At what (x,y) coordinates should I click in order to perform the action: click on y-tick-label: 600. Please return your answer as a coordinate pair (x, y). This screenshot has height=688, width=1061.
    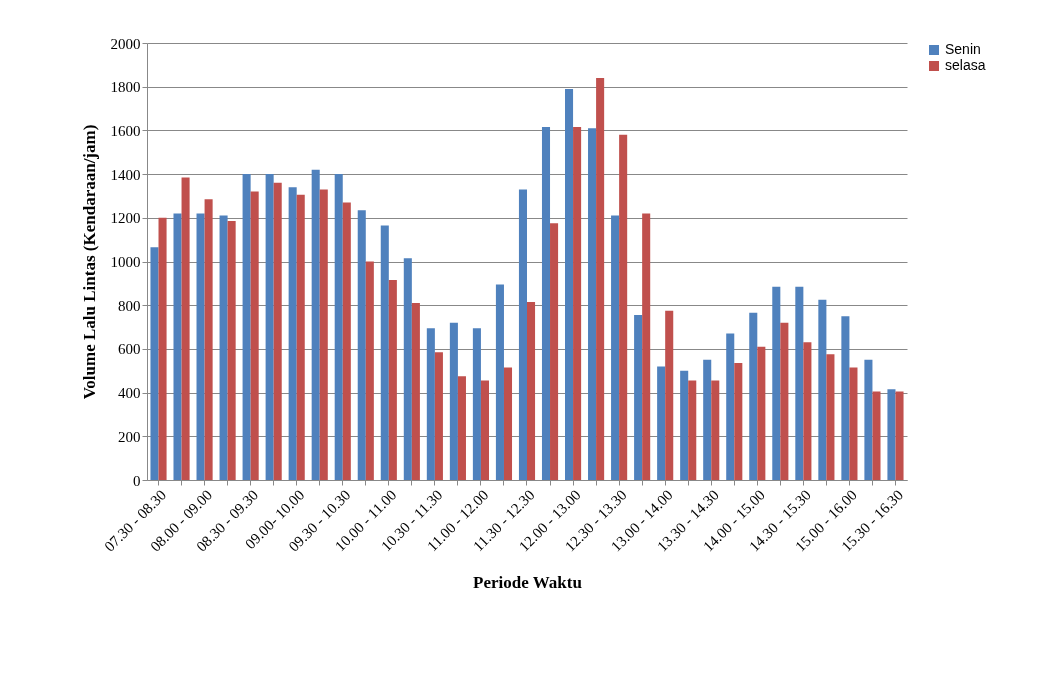
    Looking at the image, I should click on (129, 349).